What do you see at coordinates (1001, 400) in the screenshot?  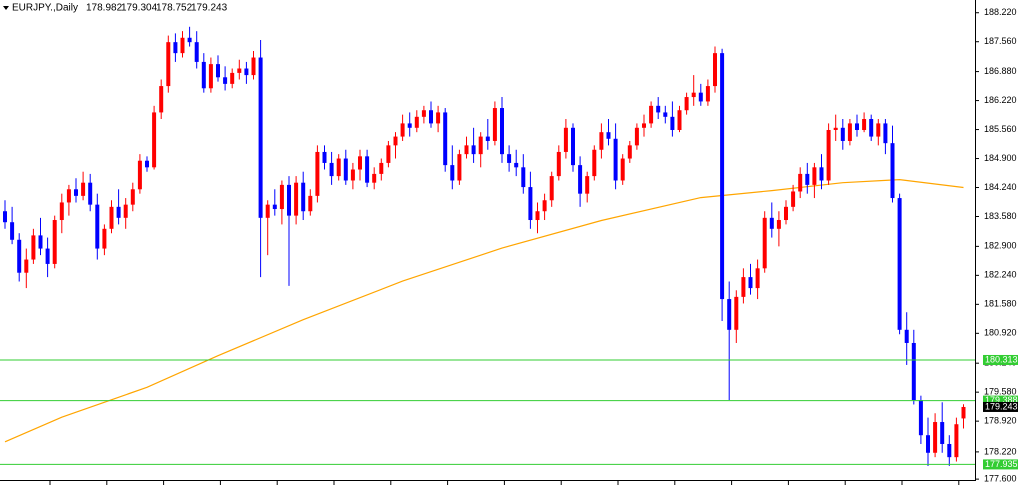 I see `level-label: 179.388` at bounding box center [1001, 400].